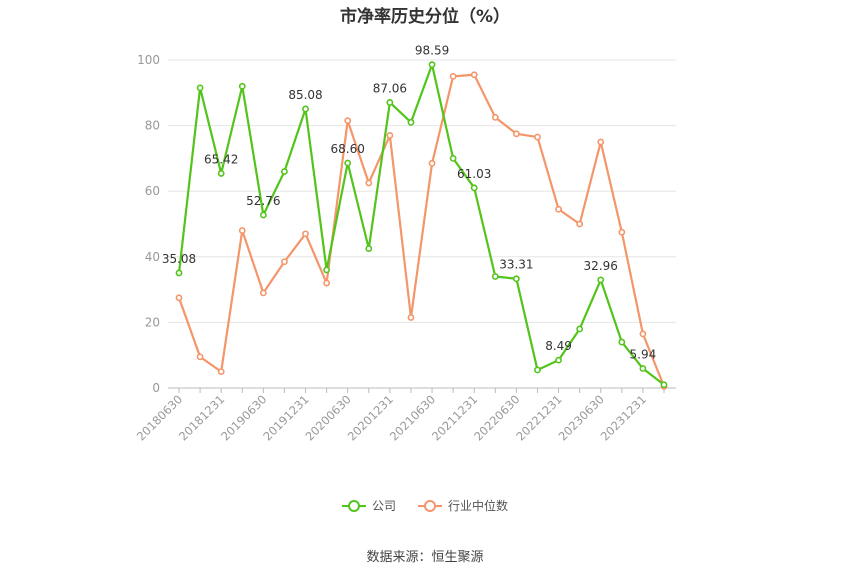 The height and width of the screenshot is (575, 850). Describe the element at coordinates (390, 88) in the screenshot. I see `data-label: 87.06` at that location.